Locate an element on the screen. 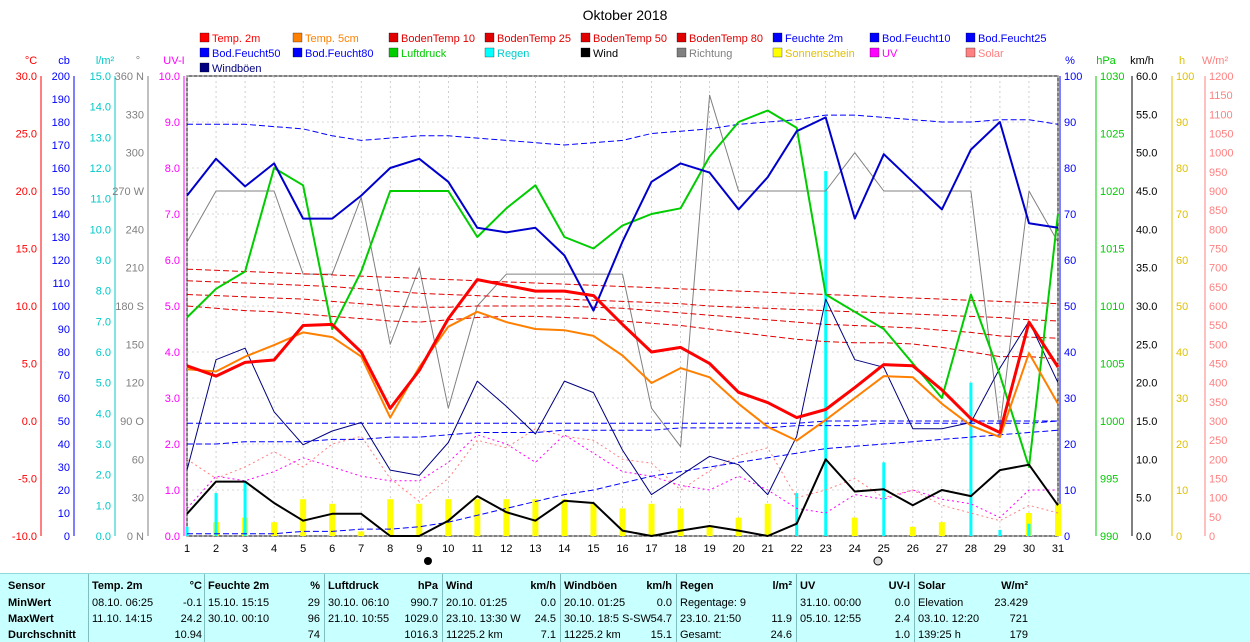 The width and height of the screenshot is (1250, 642). y-tick-label: 55.0 is located at coordinates (1146, 115).